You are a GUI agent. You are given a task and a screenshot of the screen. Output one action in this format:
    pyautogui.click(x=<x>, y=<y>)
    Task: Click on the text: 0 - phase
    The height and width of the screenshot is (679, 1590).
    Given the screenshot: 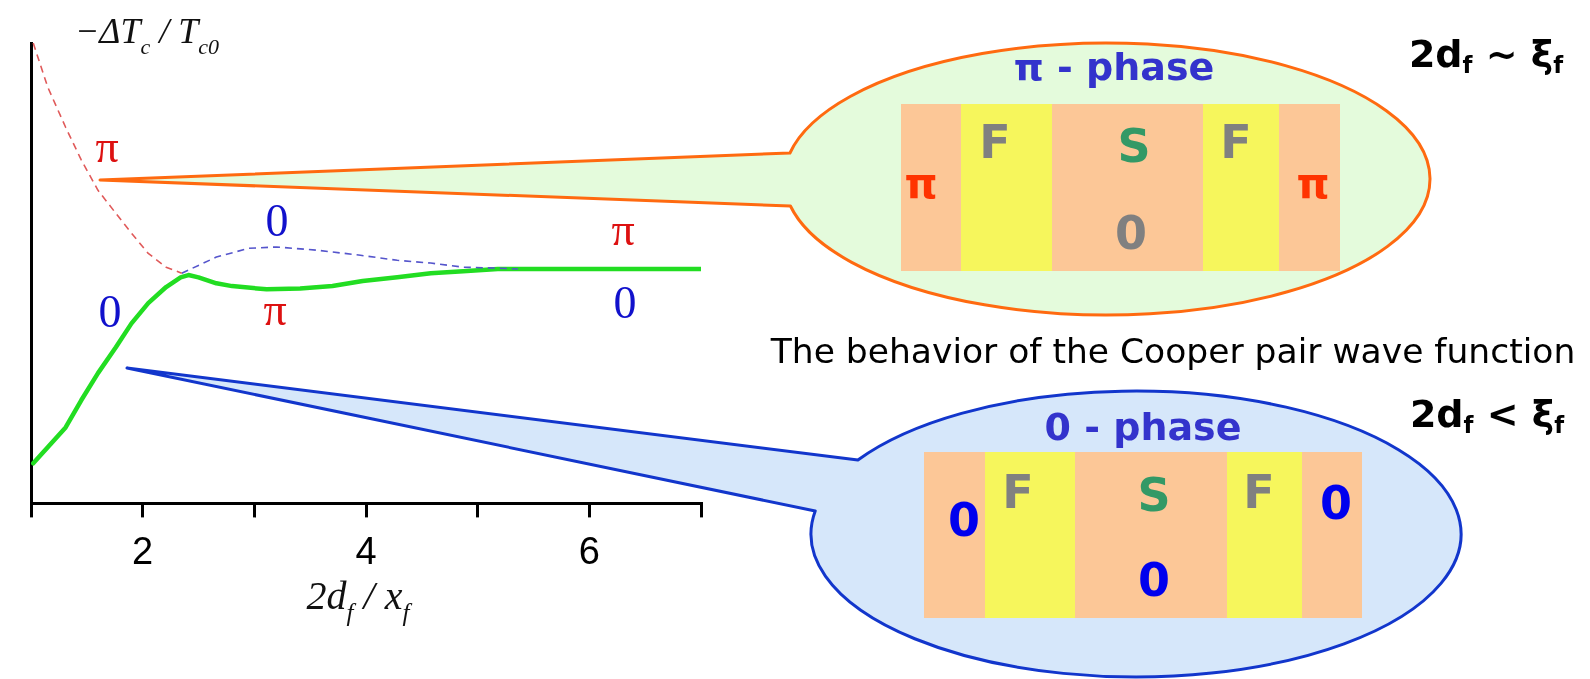 What is the action you would take?
    pyautogui.click(x=1143, y=427)
    